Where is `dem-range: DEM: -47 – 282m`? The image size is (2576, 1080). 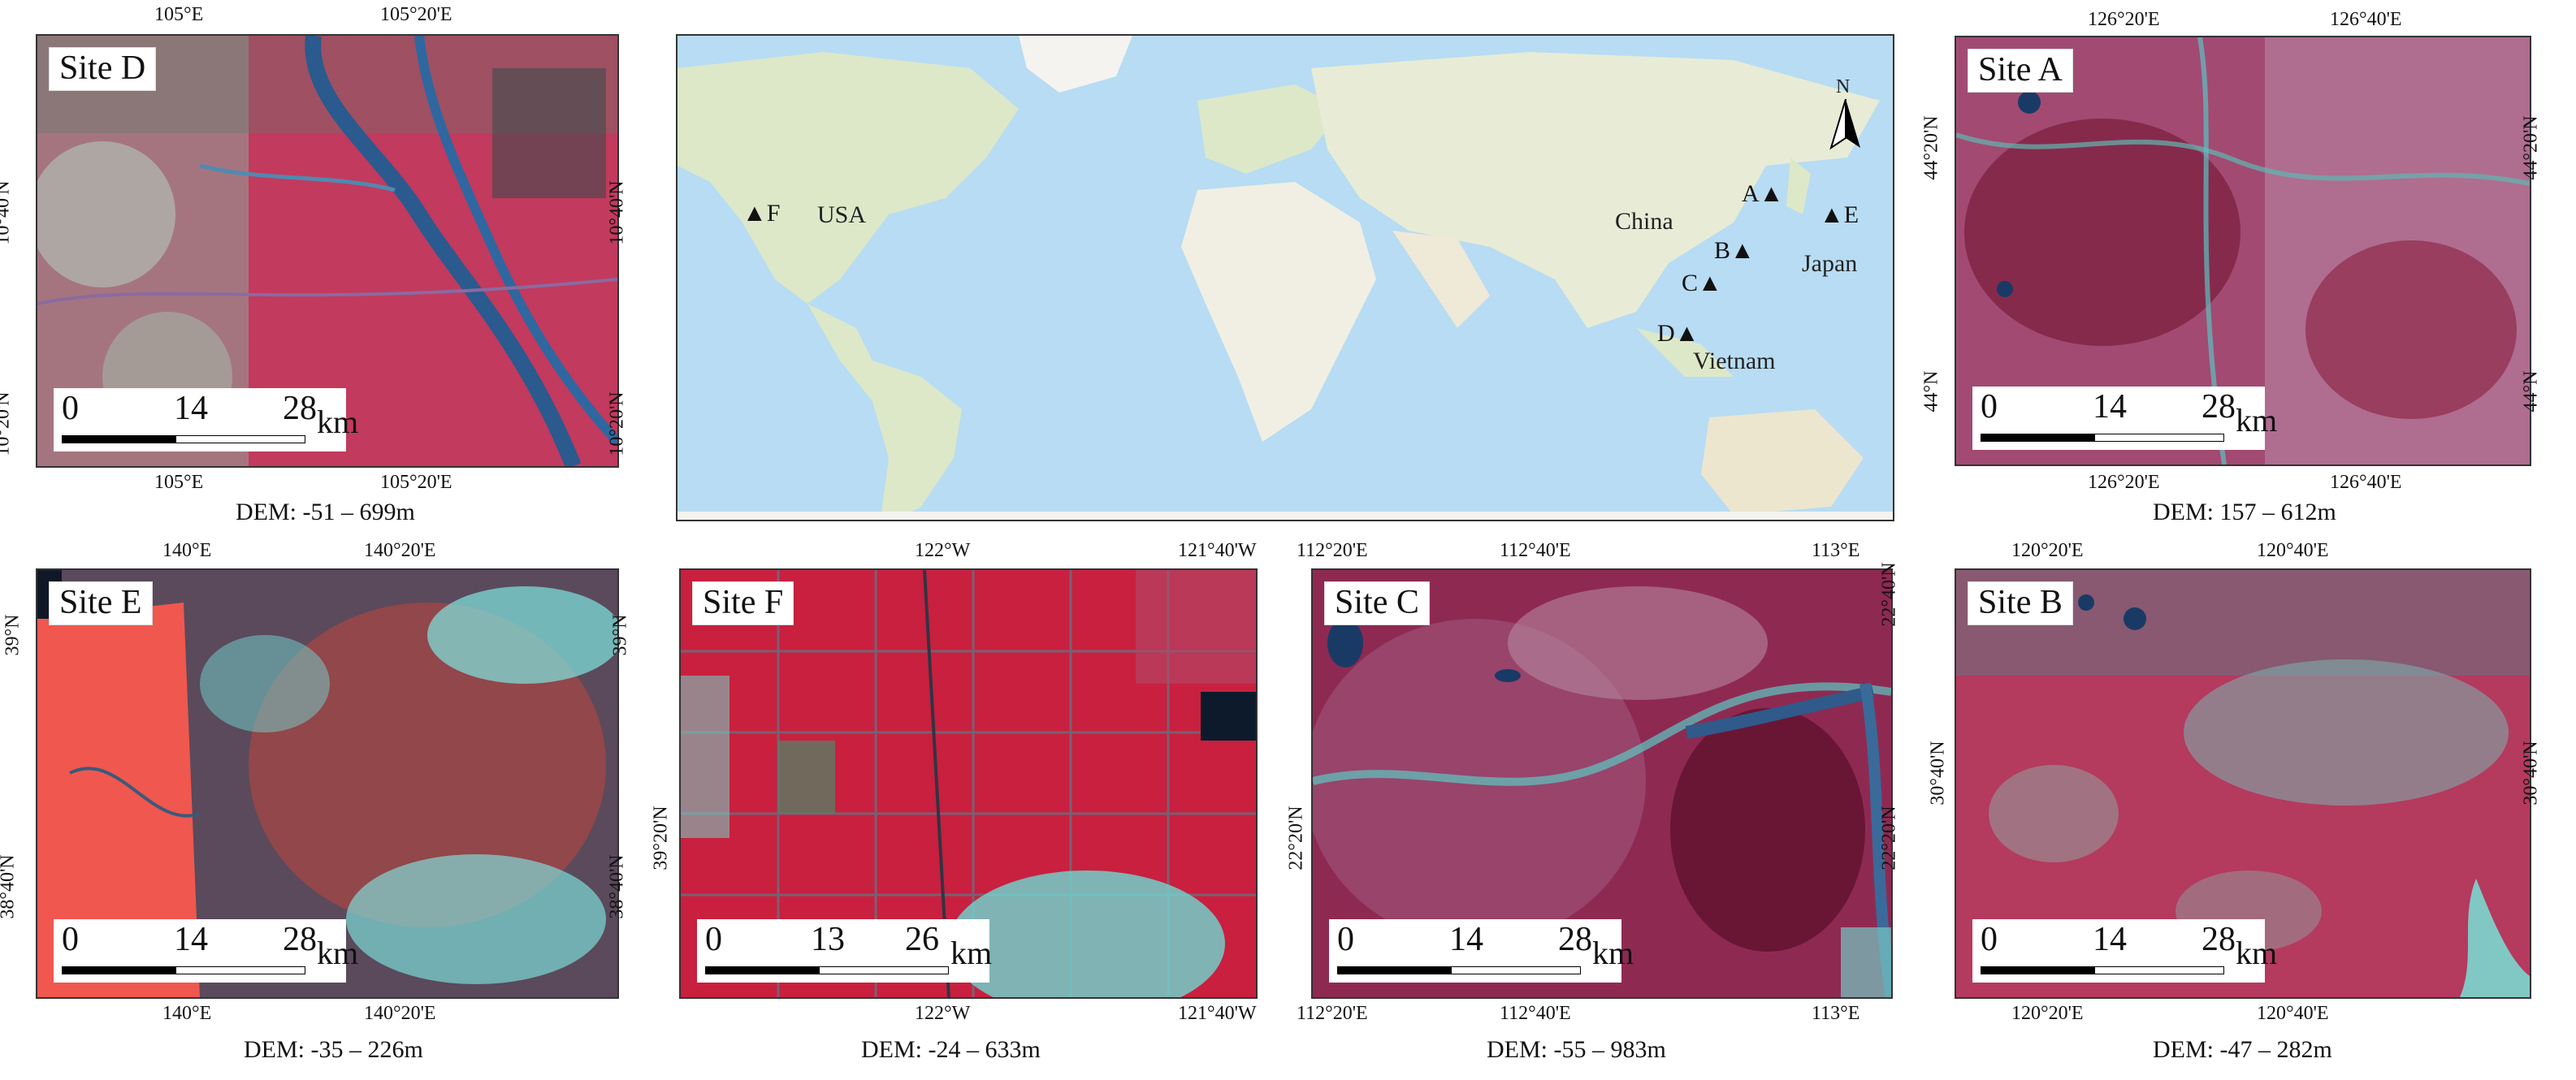 dem-range: DEM: -47 – 282m is located at coordinates (2242, 1049).